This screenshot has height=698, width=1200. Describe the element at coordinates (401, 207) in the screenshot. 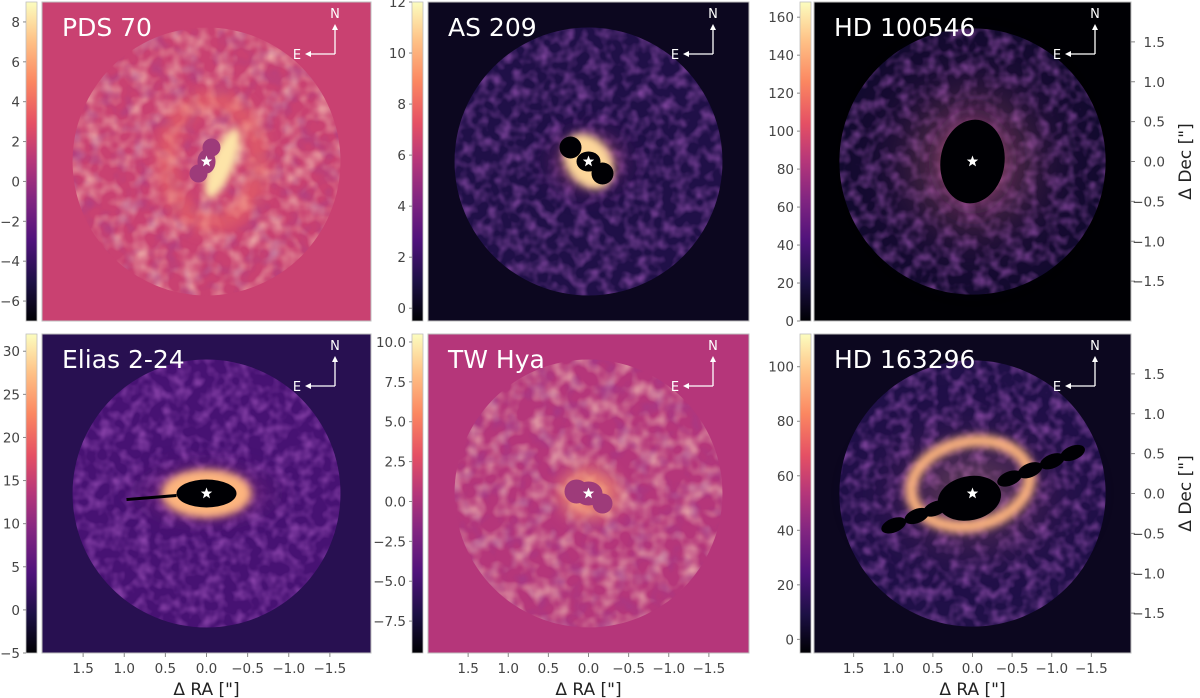

I see `colorbar-tick-label: 4` at that location.